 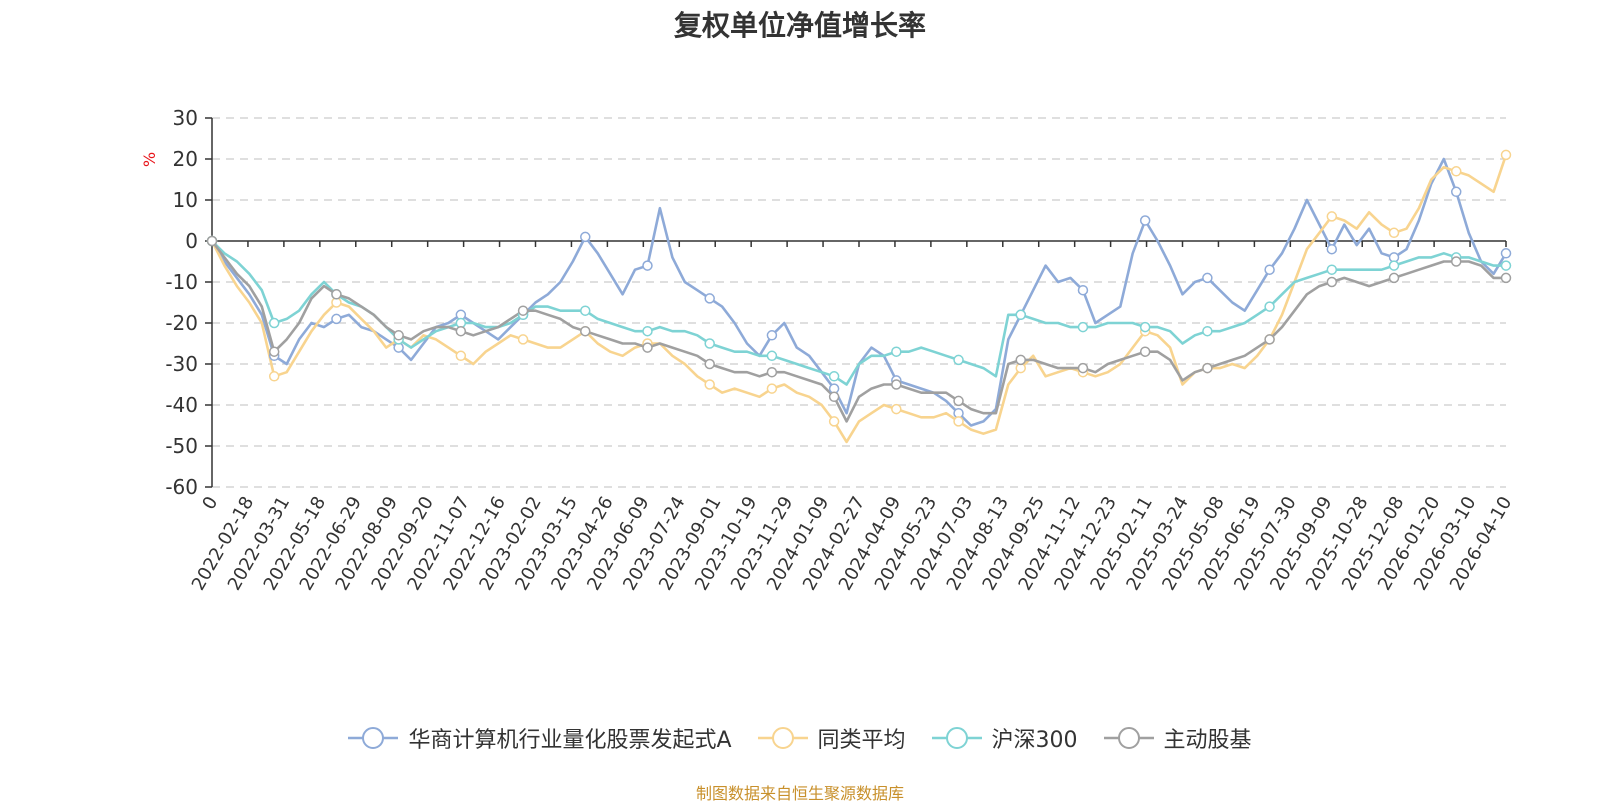 I want to click on legend: 华商计算机行业量化股票发起式A 同类平均 沪深300 主动股基, so click(x=800, y=738).